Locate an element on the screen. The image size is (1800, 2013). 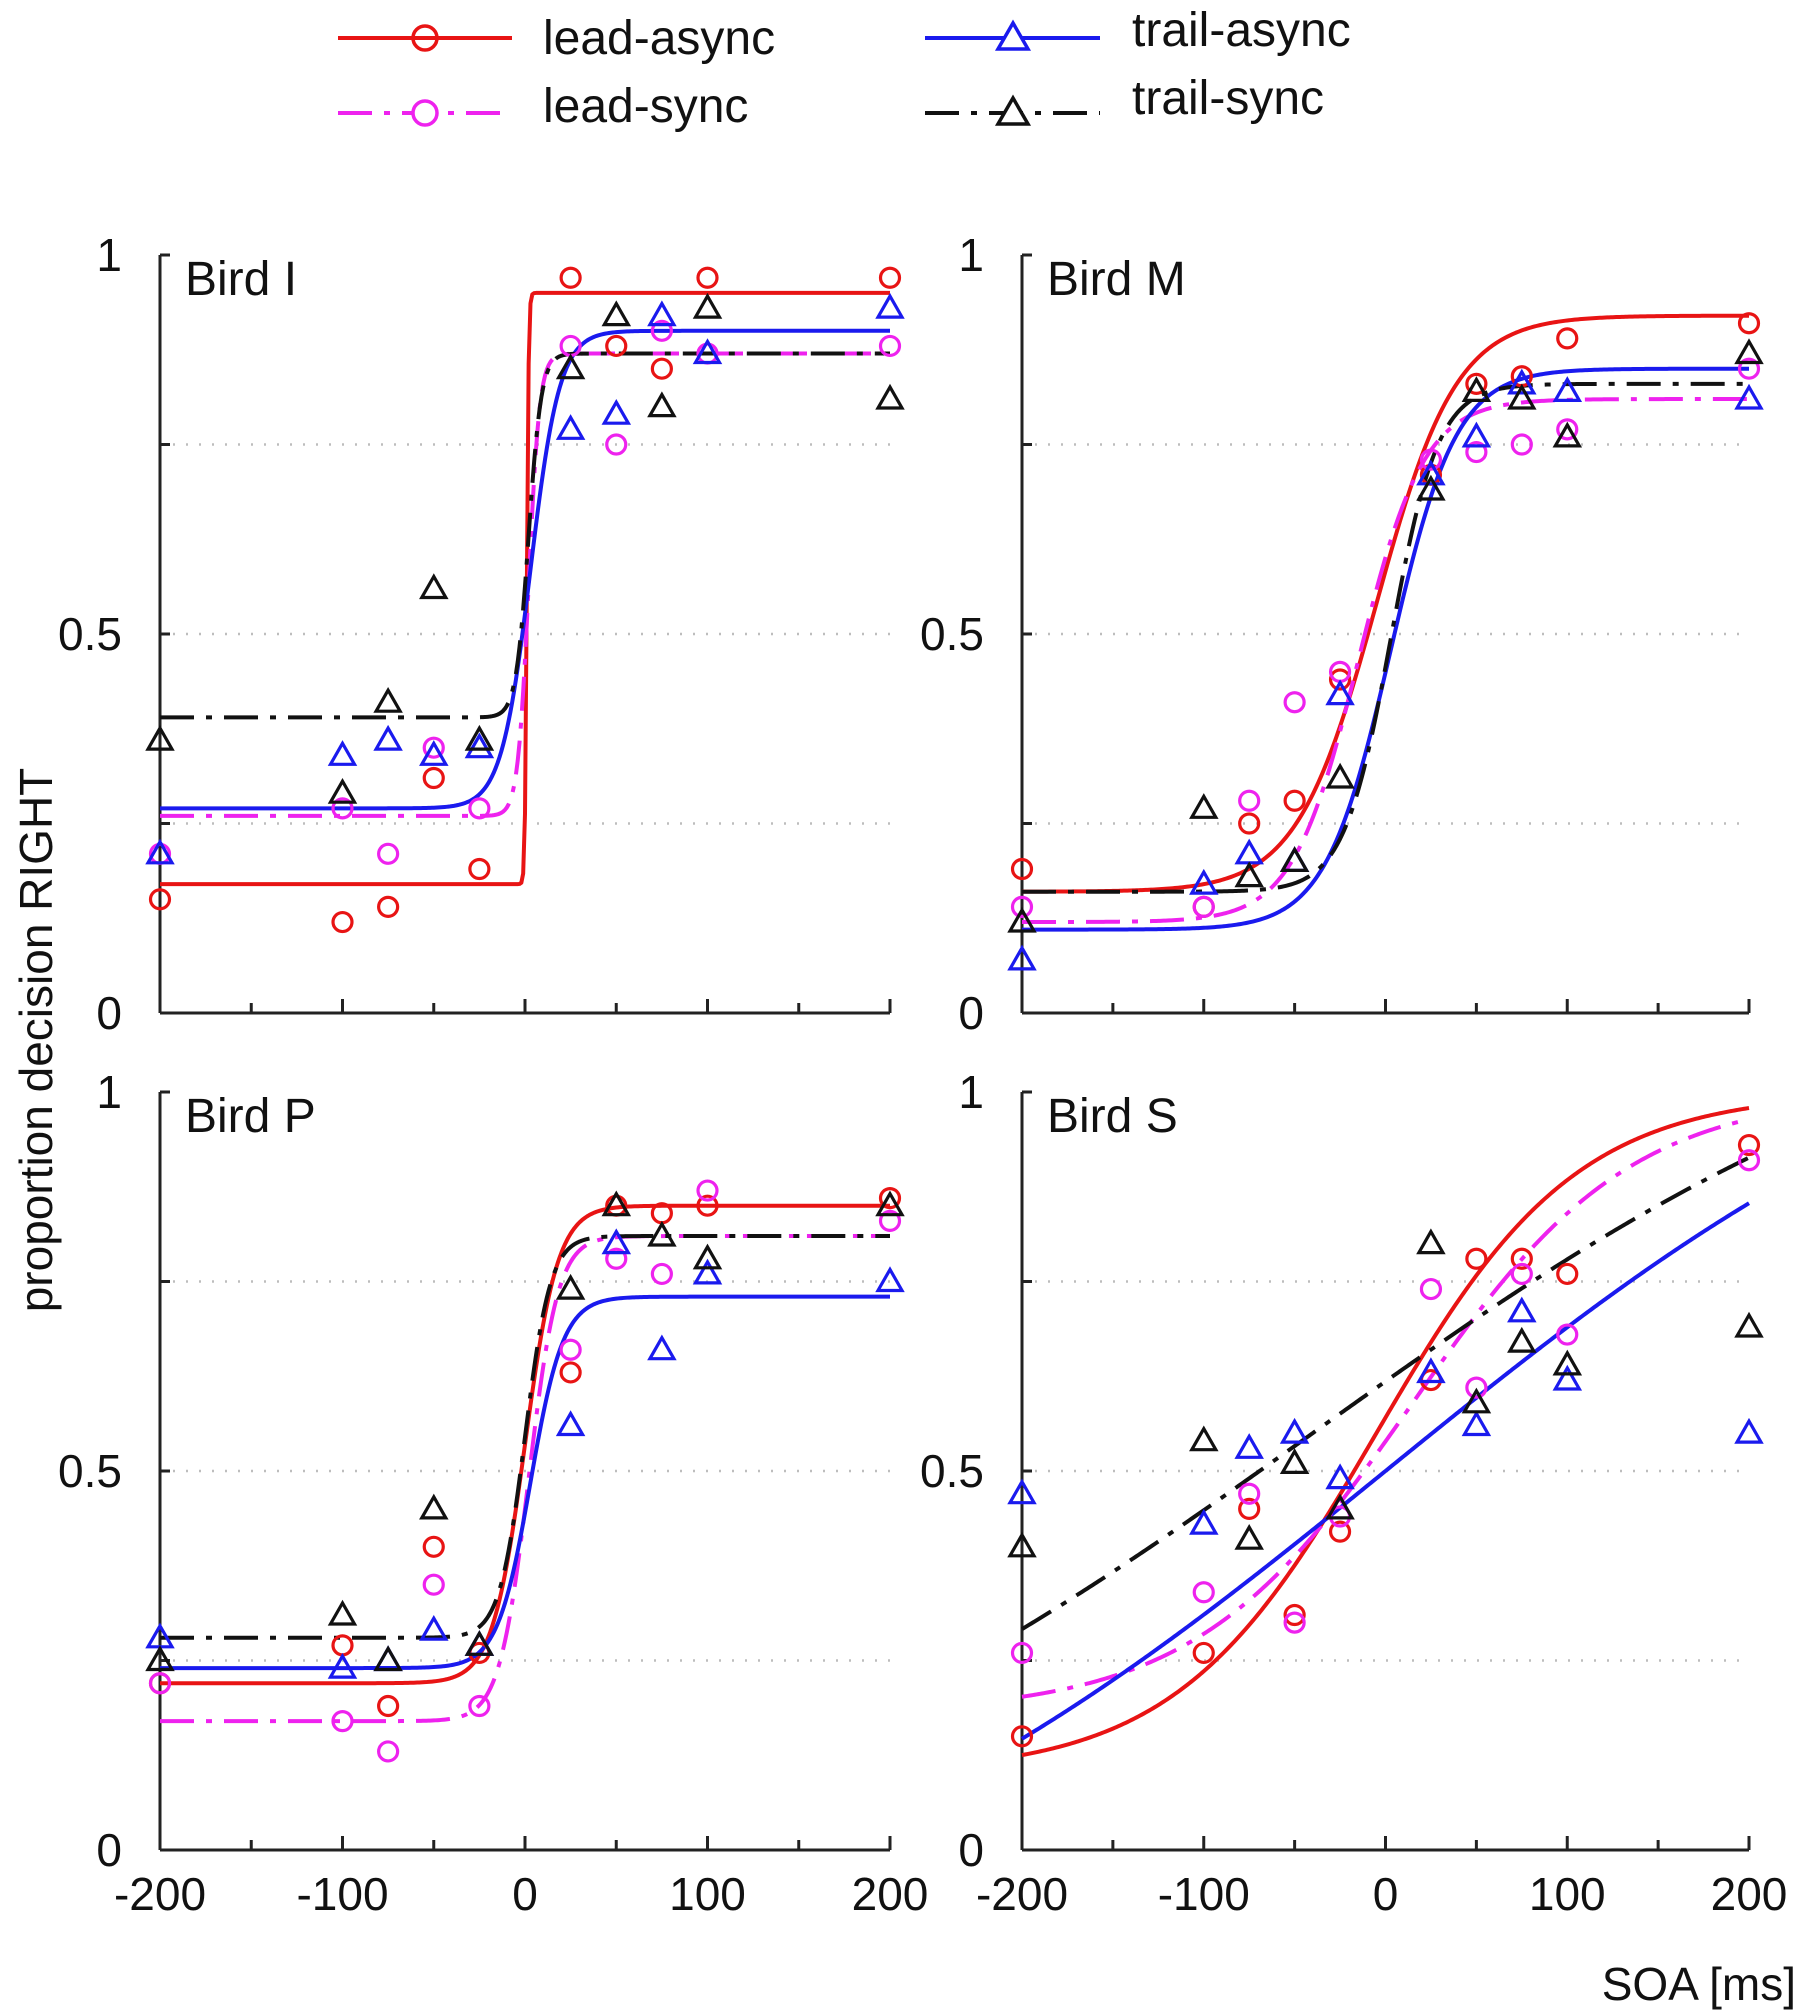
bird-m-y-tick-label: 0.5 is located at coordinates (952, 634).